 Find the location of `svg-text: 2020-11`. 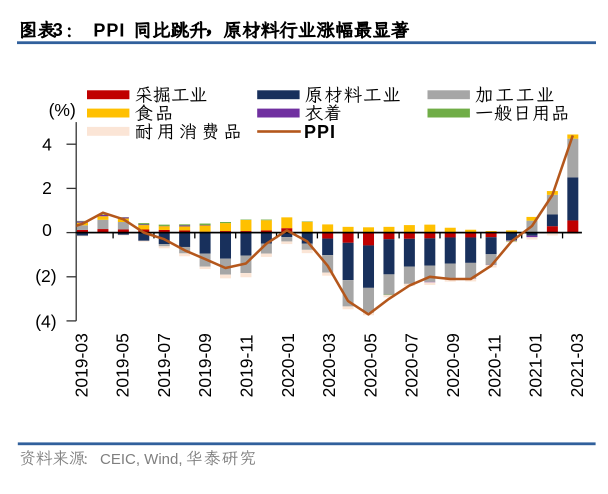

svg-text: 2020-11 is located at coordinates (494, 365).